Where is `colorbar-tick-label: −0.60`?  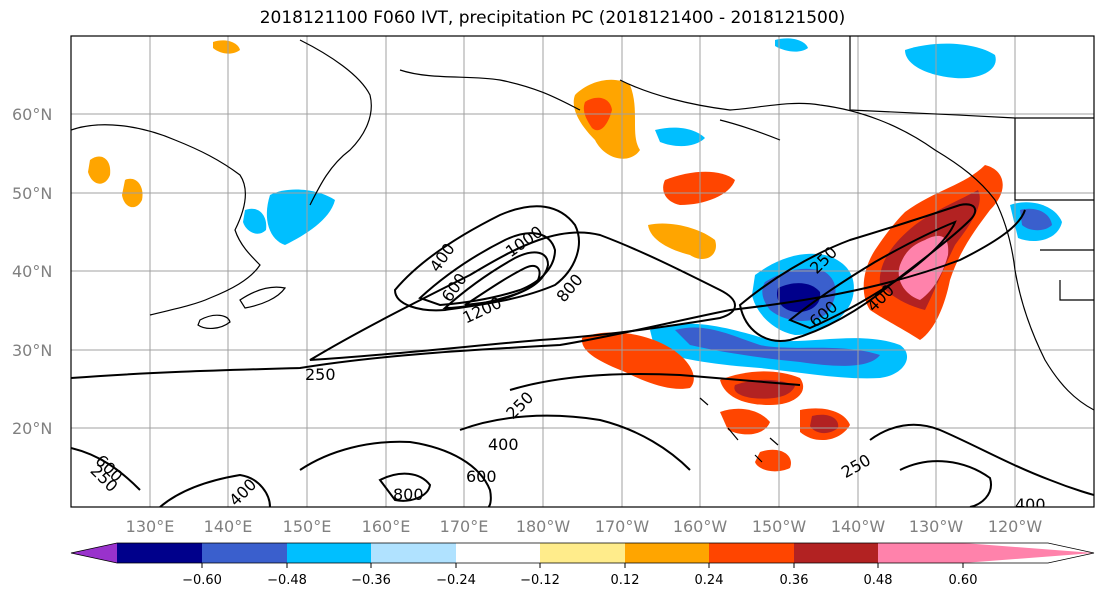 colorbar-tick-label: −0.60 is located at coordinates (202, 580).